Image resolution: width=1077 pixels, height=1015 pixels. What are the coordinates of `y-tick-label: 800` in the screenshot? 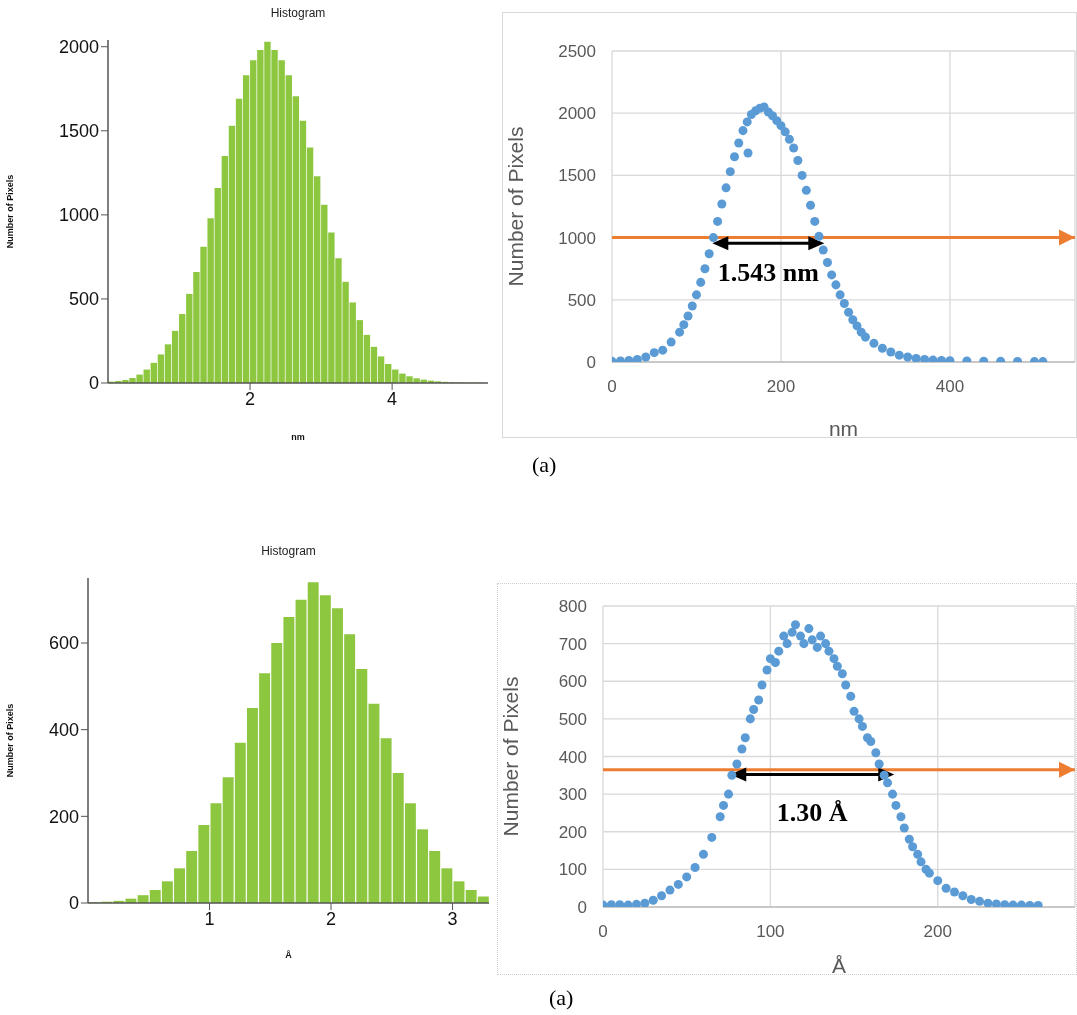 It's located at (572, 607).